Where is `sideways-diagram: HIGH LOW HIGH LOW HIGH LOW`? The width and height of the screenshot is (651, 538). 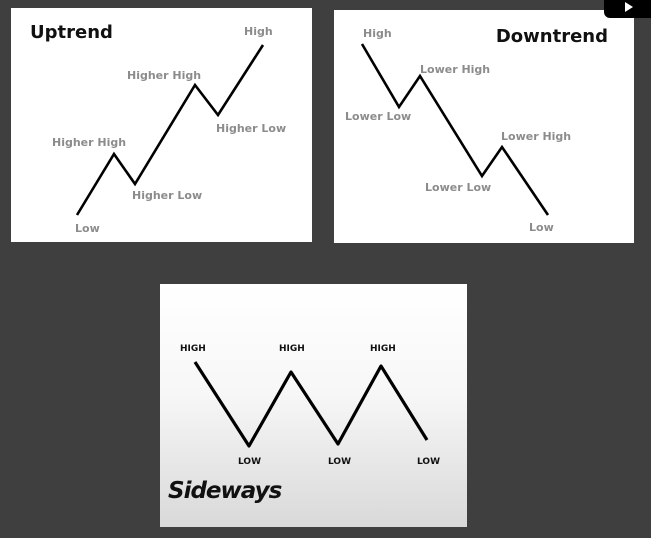 sideways-diagram: HIGH LOW HIGH LOW HIGH LOW is located at coordinates (310, 405).